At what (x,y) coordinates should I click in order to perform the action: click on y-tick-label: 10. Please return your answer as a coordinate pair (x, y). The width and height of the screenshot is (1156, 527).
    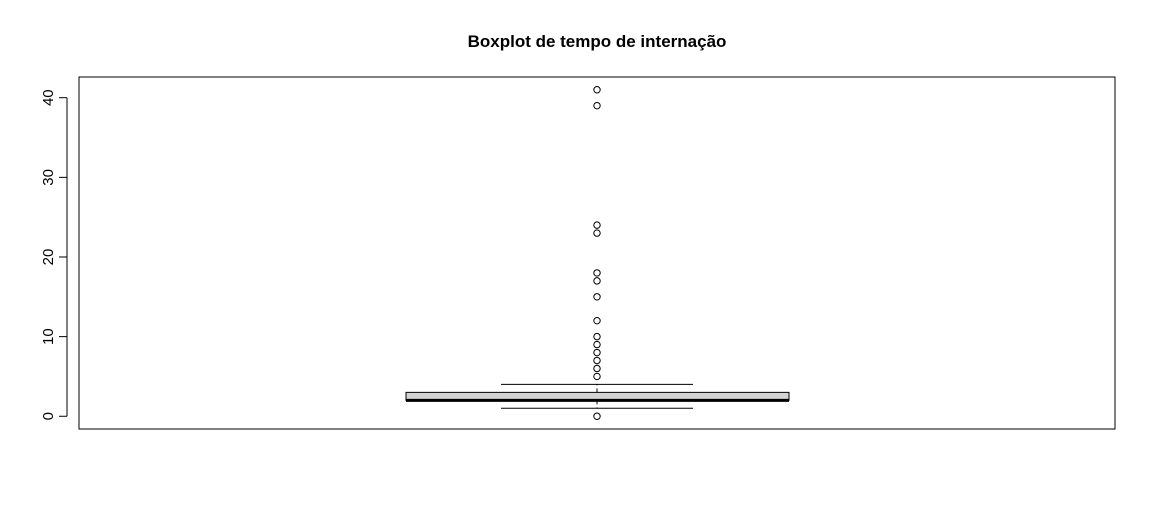
    Looking at the image, I should click on (48, 336).